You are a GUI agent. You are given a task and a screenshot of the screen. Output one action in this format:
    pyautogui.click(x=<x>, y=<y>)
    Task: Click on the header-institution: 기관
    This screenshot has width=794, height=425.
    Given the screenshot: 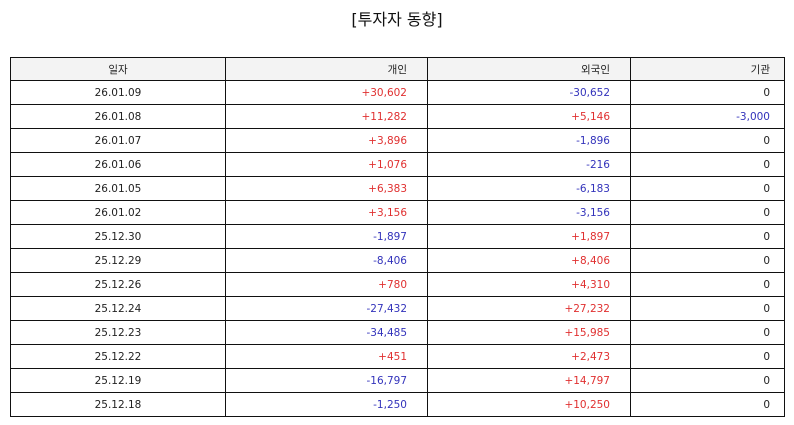 What is the action you would take?
    pyautogui.click(x=707, y=69)
    